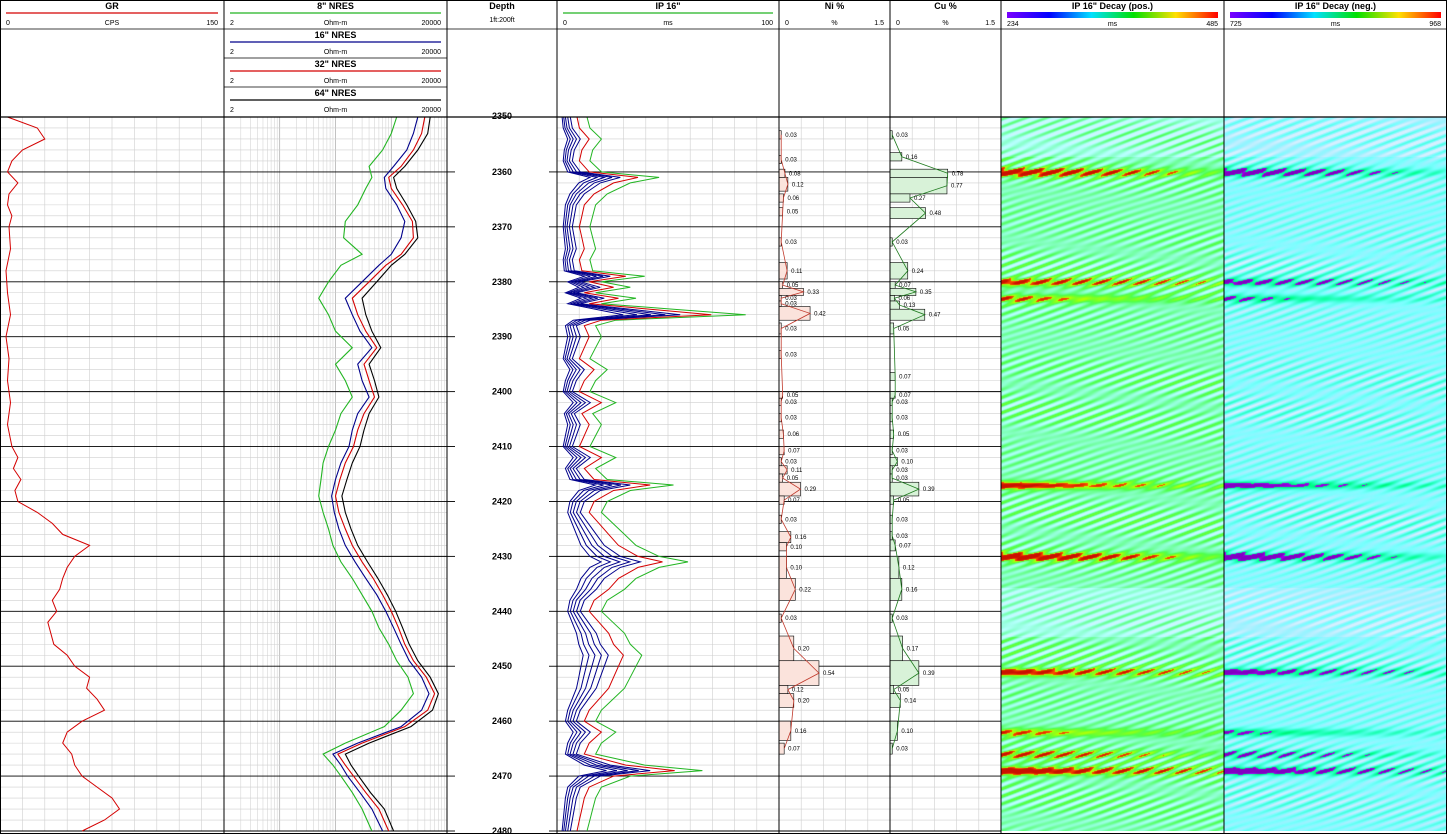 This screenshot has width=1447, height=834. I want to click on decay-pos-decay-image, so click(1112, 474).